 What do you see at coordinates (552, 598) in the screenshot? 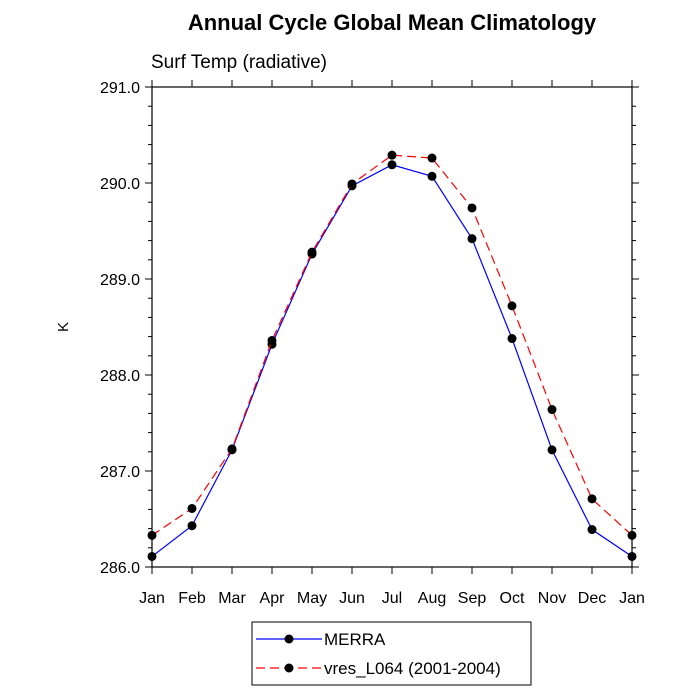
I see `x-tick-label: Nov` at bounding box center [552, 598].